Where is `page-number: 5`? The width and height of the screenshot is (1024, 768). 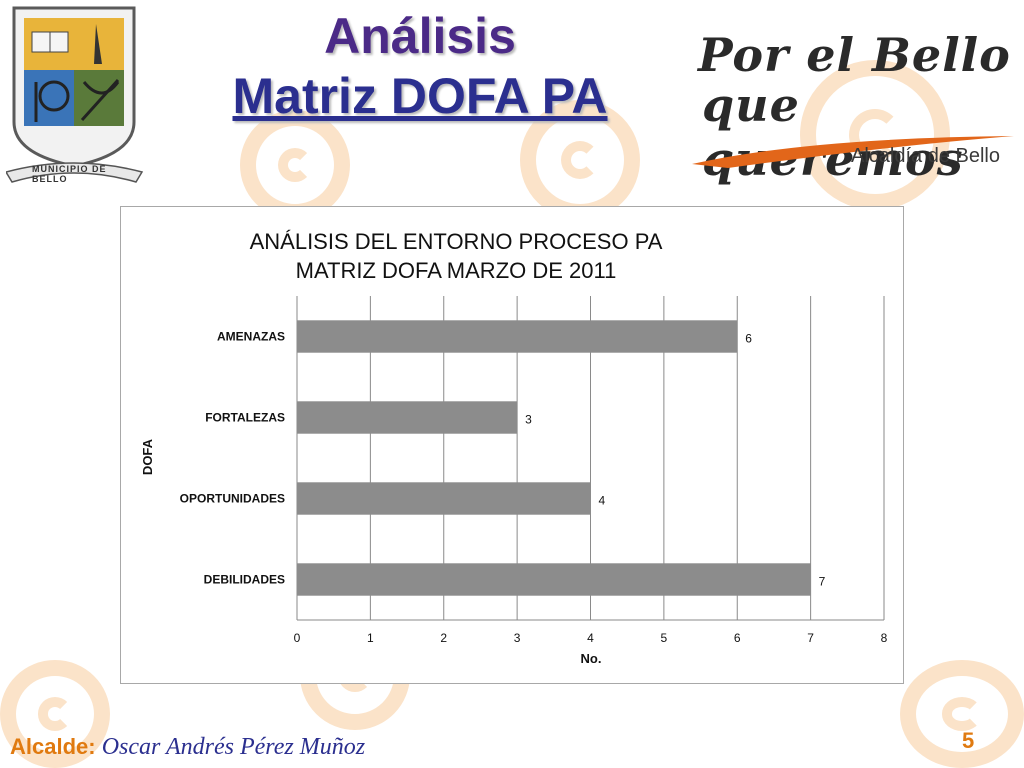 page-number: 5 is located at coordinates (968, 740).